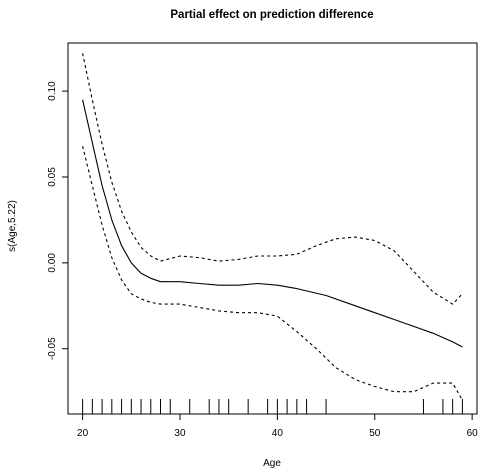 The image size is (481, 475). Describe the element at coordinates (52, 177) in the screenshot. I see `y-tick-label: 0.05` at that location.